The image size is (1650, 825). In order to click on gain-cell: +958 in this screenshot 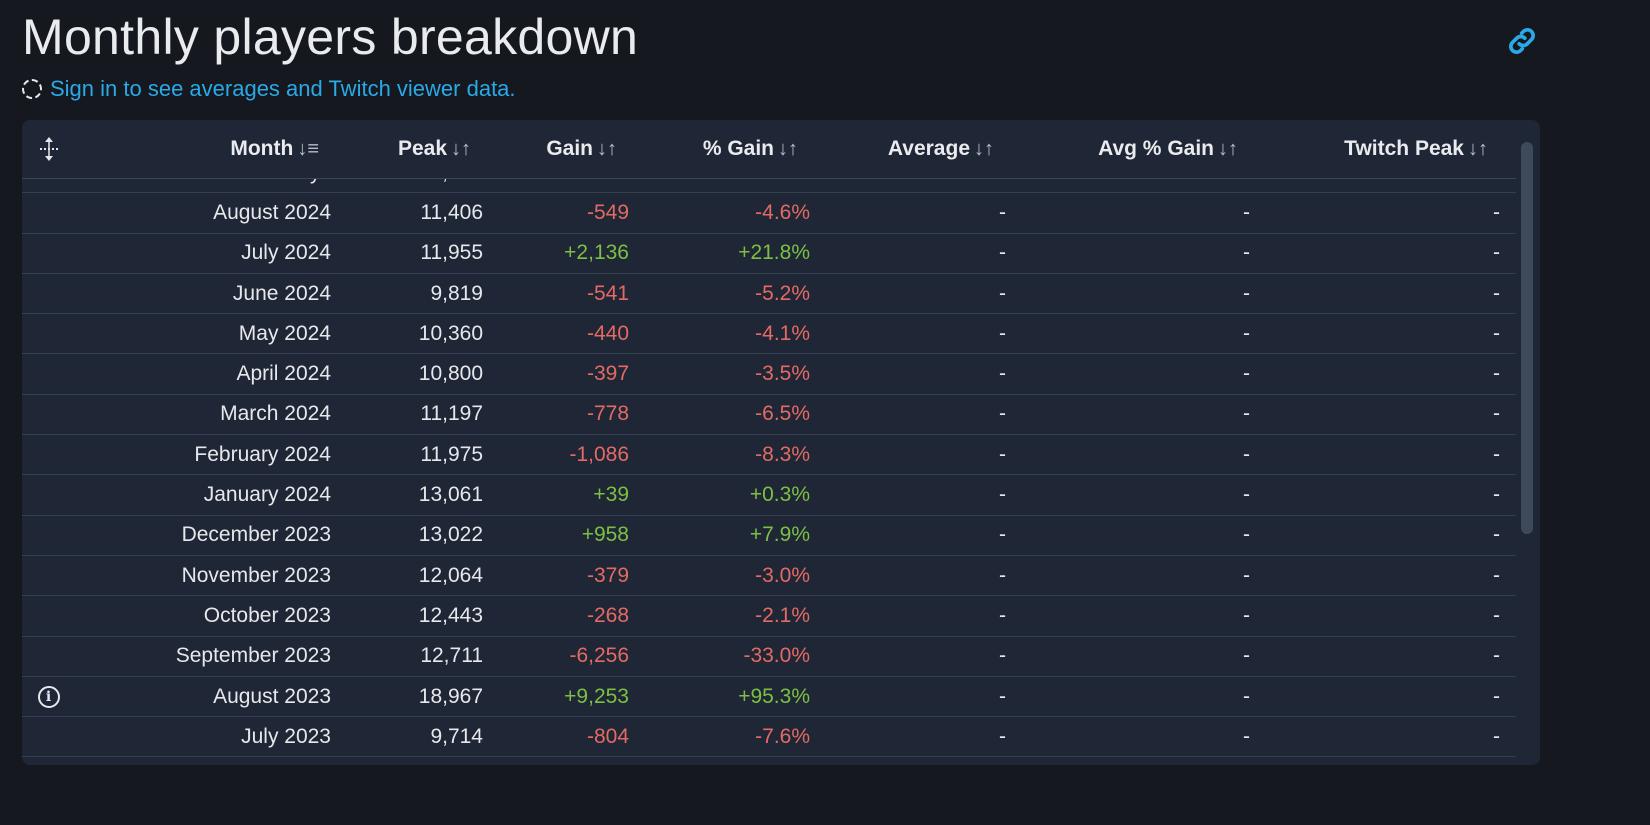, I will do `click(605, 535)`.